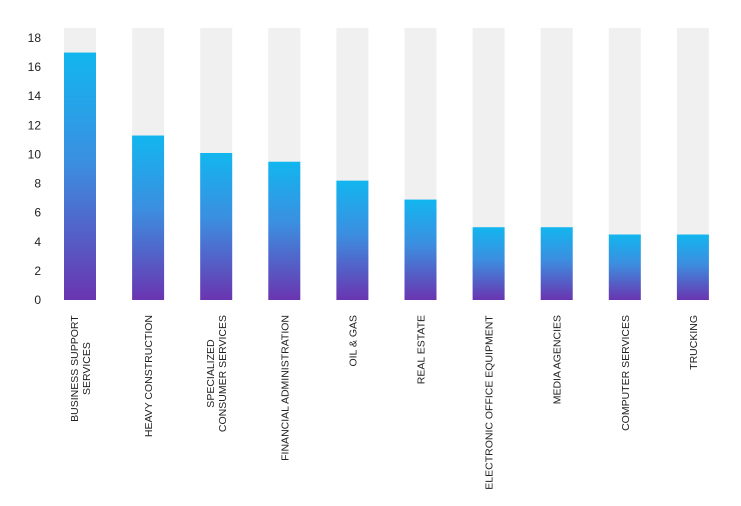  Describe the element at coordinates (285, 388) in the screenshot. I see `x-category-label: FINANCIAL ADMINISTRATION` at that location.